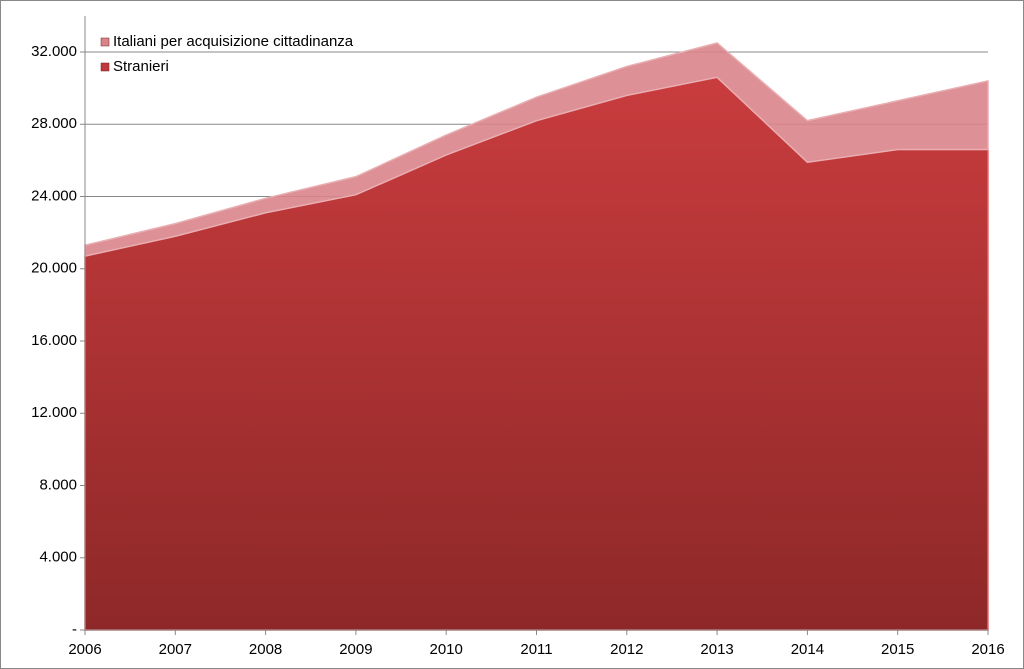 The image size is (1024, 669). Describe the element at coordinates (897, 649) in the screenshot. I see `x-tick-label: 2015` at that location.